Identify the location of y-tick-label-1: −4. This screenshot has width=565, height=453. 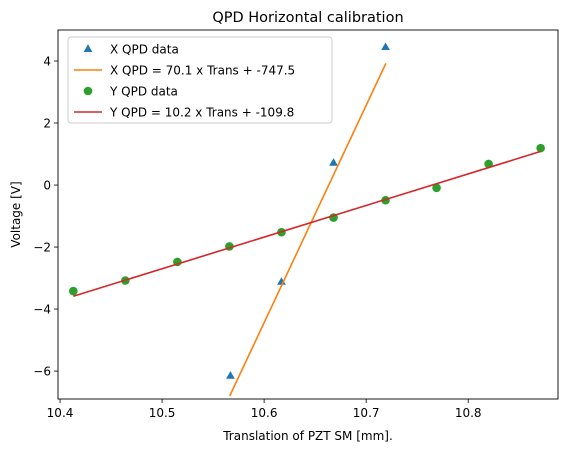
(42, 309).